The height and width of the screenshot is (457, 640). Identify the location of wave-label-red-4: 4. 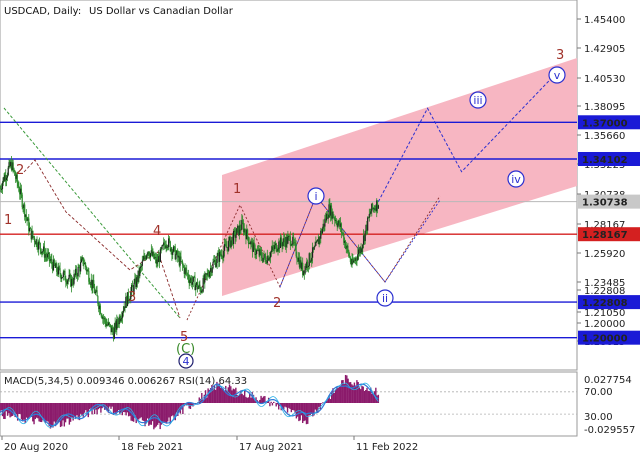
(157, 231).